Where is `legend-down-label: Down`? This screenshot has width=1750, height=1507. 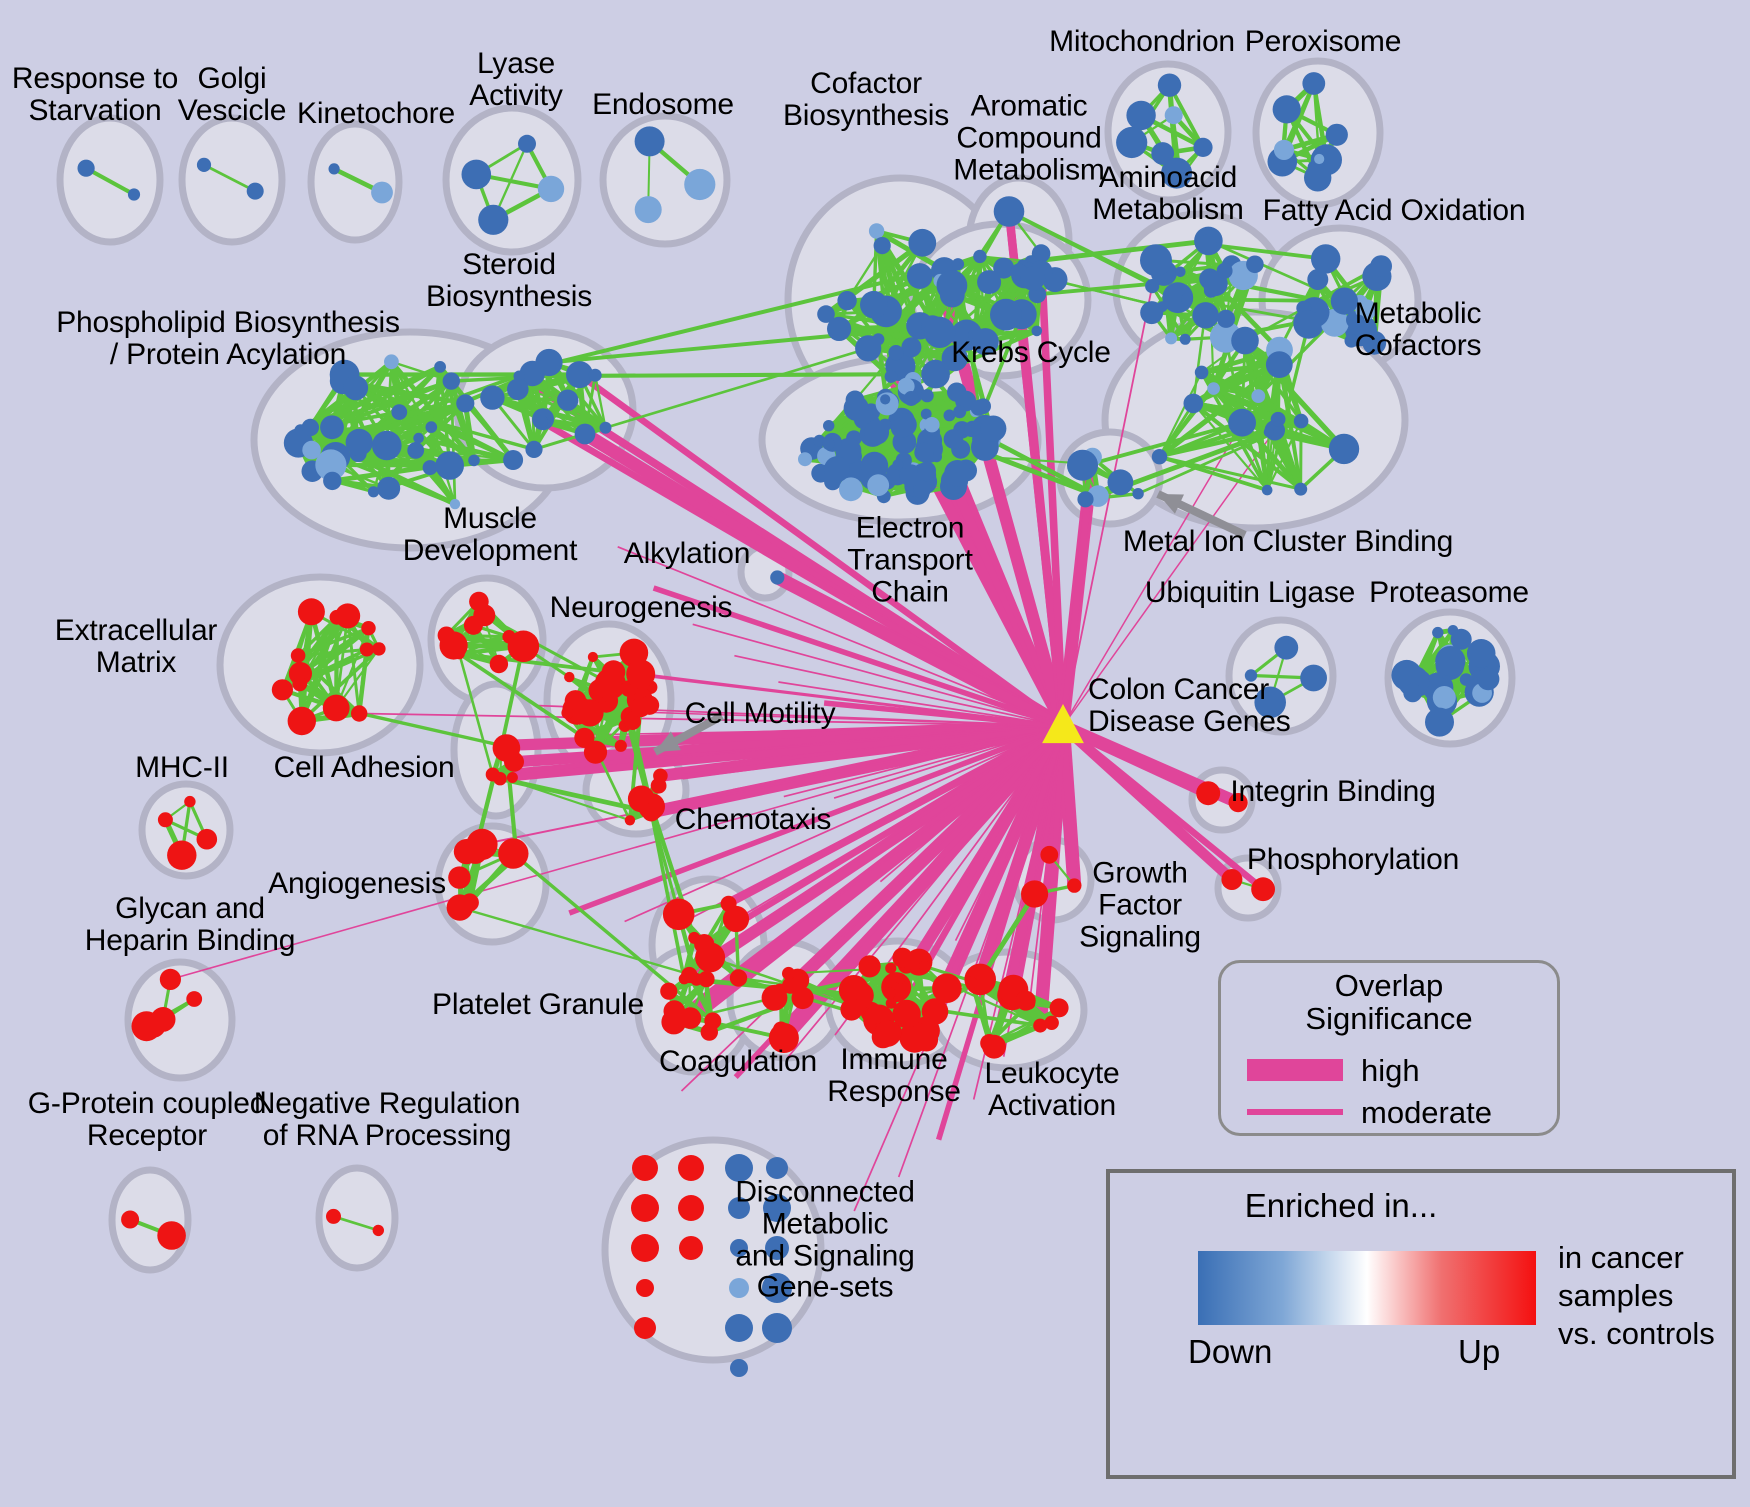 legend-down-label: Down is located at coordinates (1230, 1351).